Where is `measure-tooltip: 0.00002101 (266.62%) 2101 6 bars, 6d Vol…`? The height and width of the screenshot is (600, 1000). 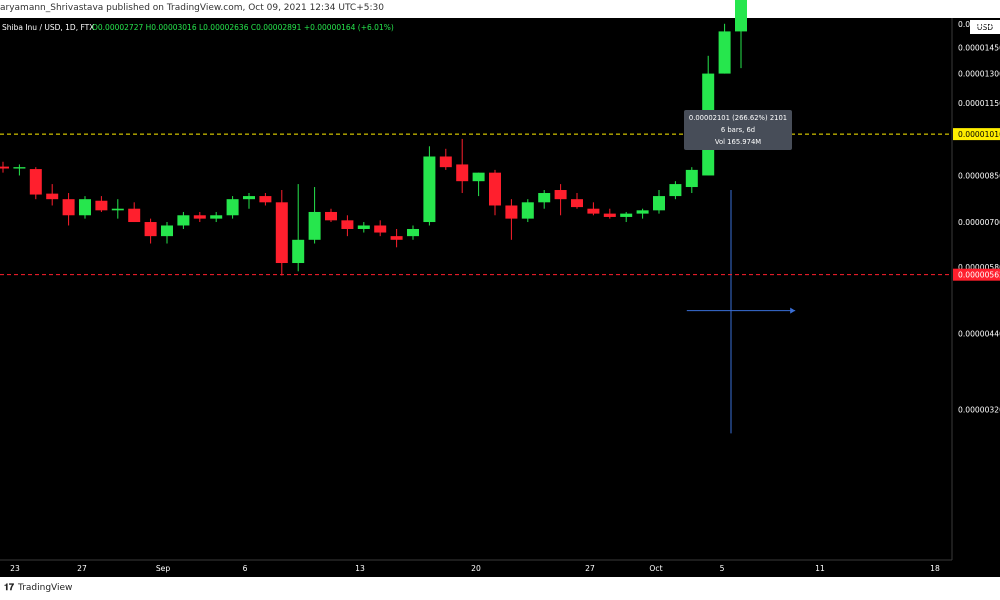
measure-tooltip: 0.00002101 (266.62%) 2101 6 bars, 6d Vol… is located at coordinates (738, 130).